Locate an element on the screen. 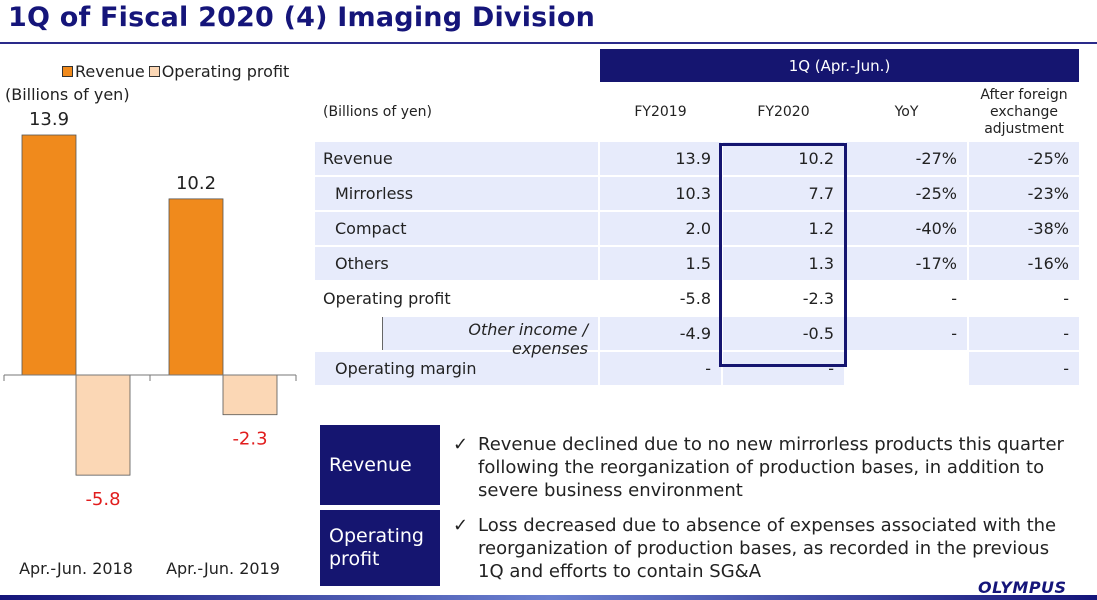  cell-fy2019: - is located at coordinates (660, 368).